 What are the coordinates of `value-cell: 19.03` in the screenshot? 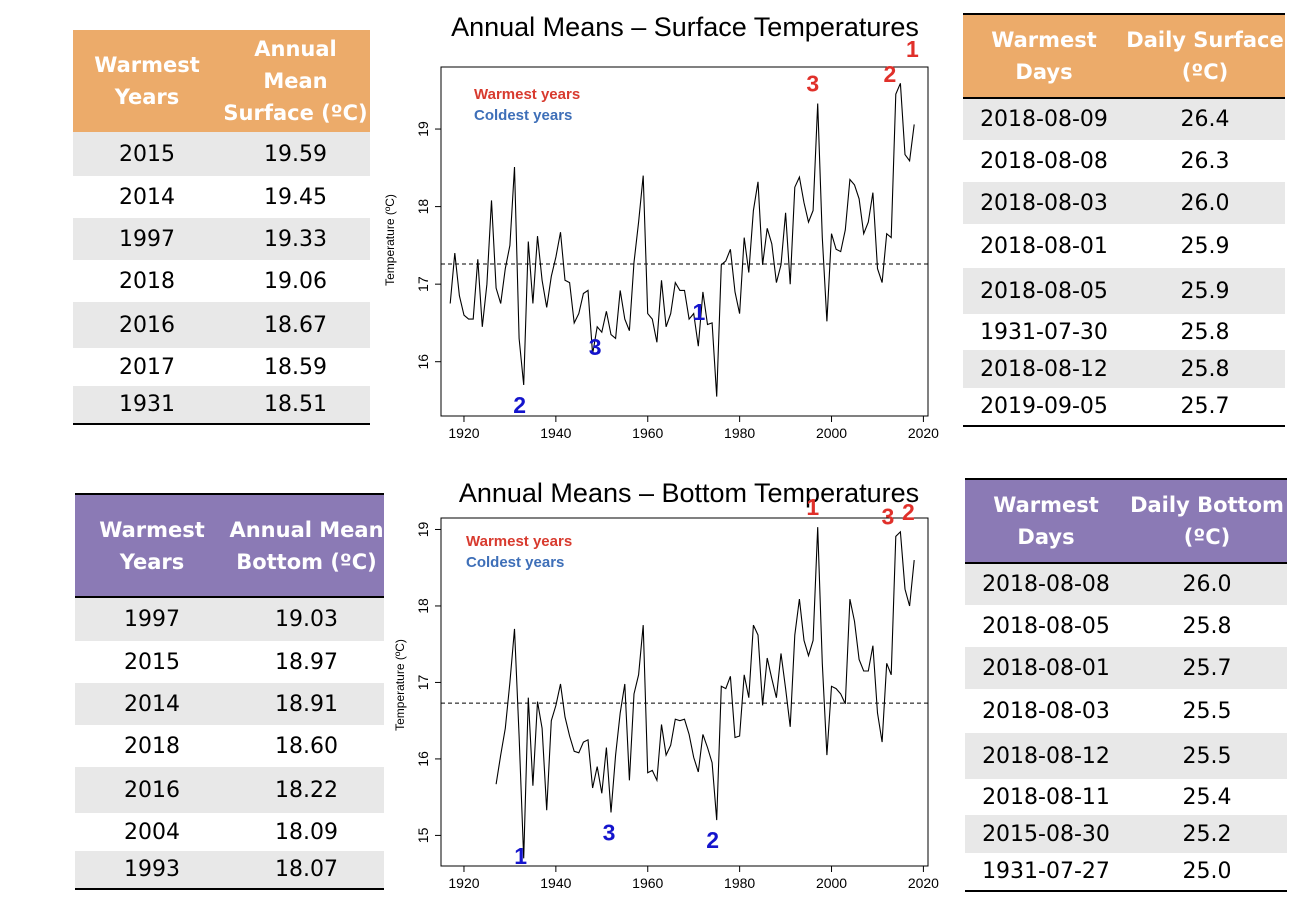 It's located at (306, 619).